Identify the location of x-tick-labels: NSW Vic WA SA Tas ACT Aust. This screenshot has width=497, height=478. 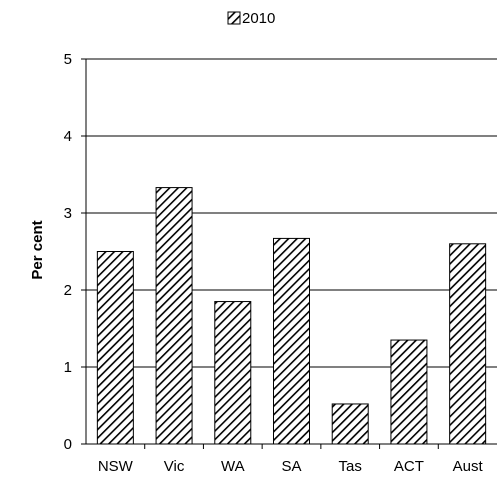
(291, 466).